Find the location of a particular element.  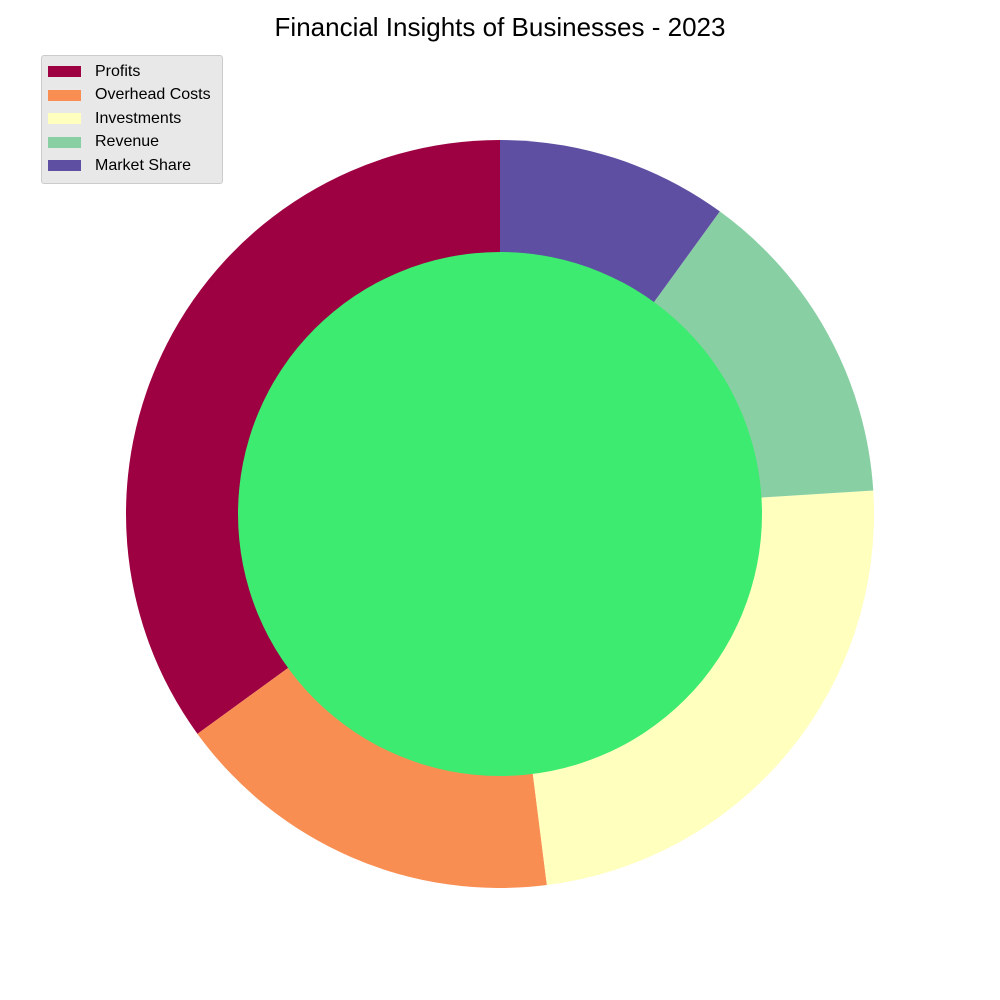

legend-item: Market Share is located at coordinates (132, 166).